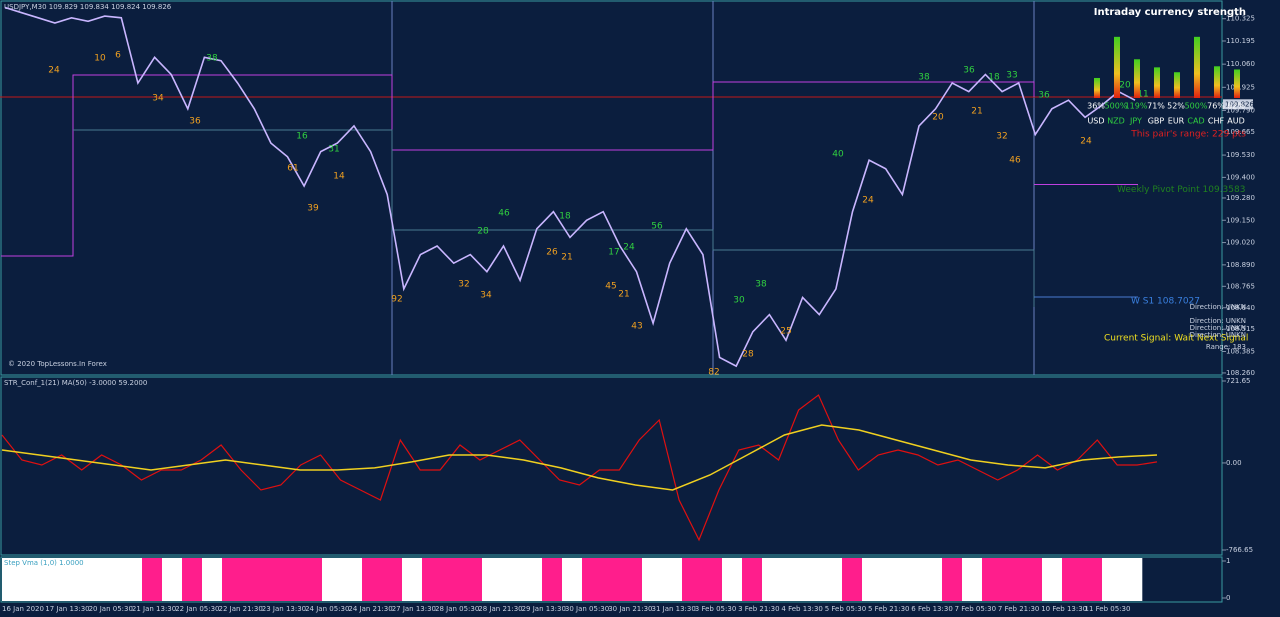  What do you see at coordinates (1156, 121) in the screenshot?
I see `currency-label: GBP` at bounding box center [1156, 121].